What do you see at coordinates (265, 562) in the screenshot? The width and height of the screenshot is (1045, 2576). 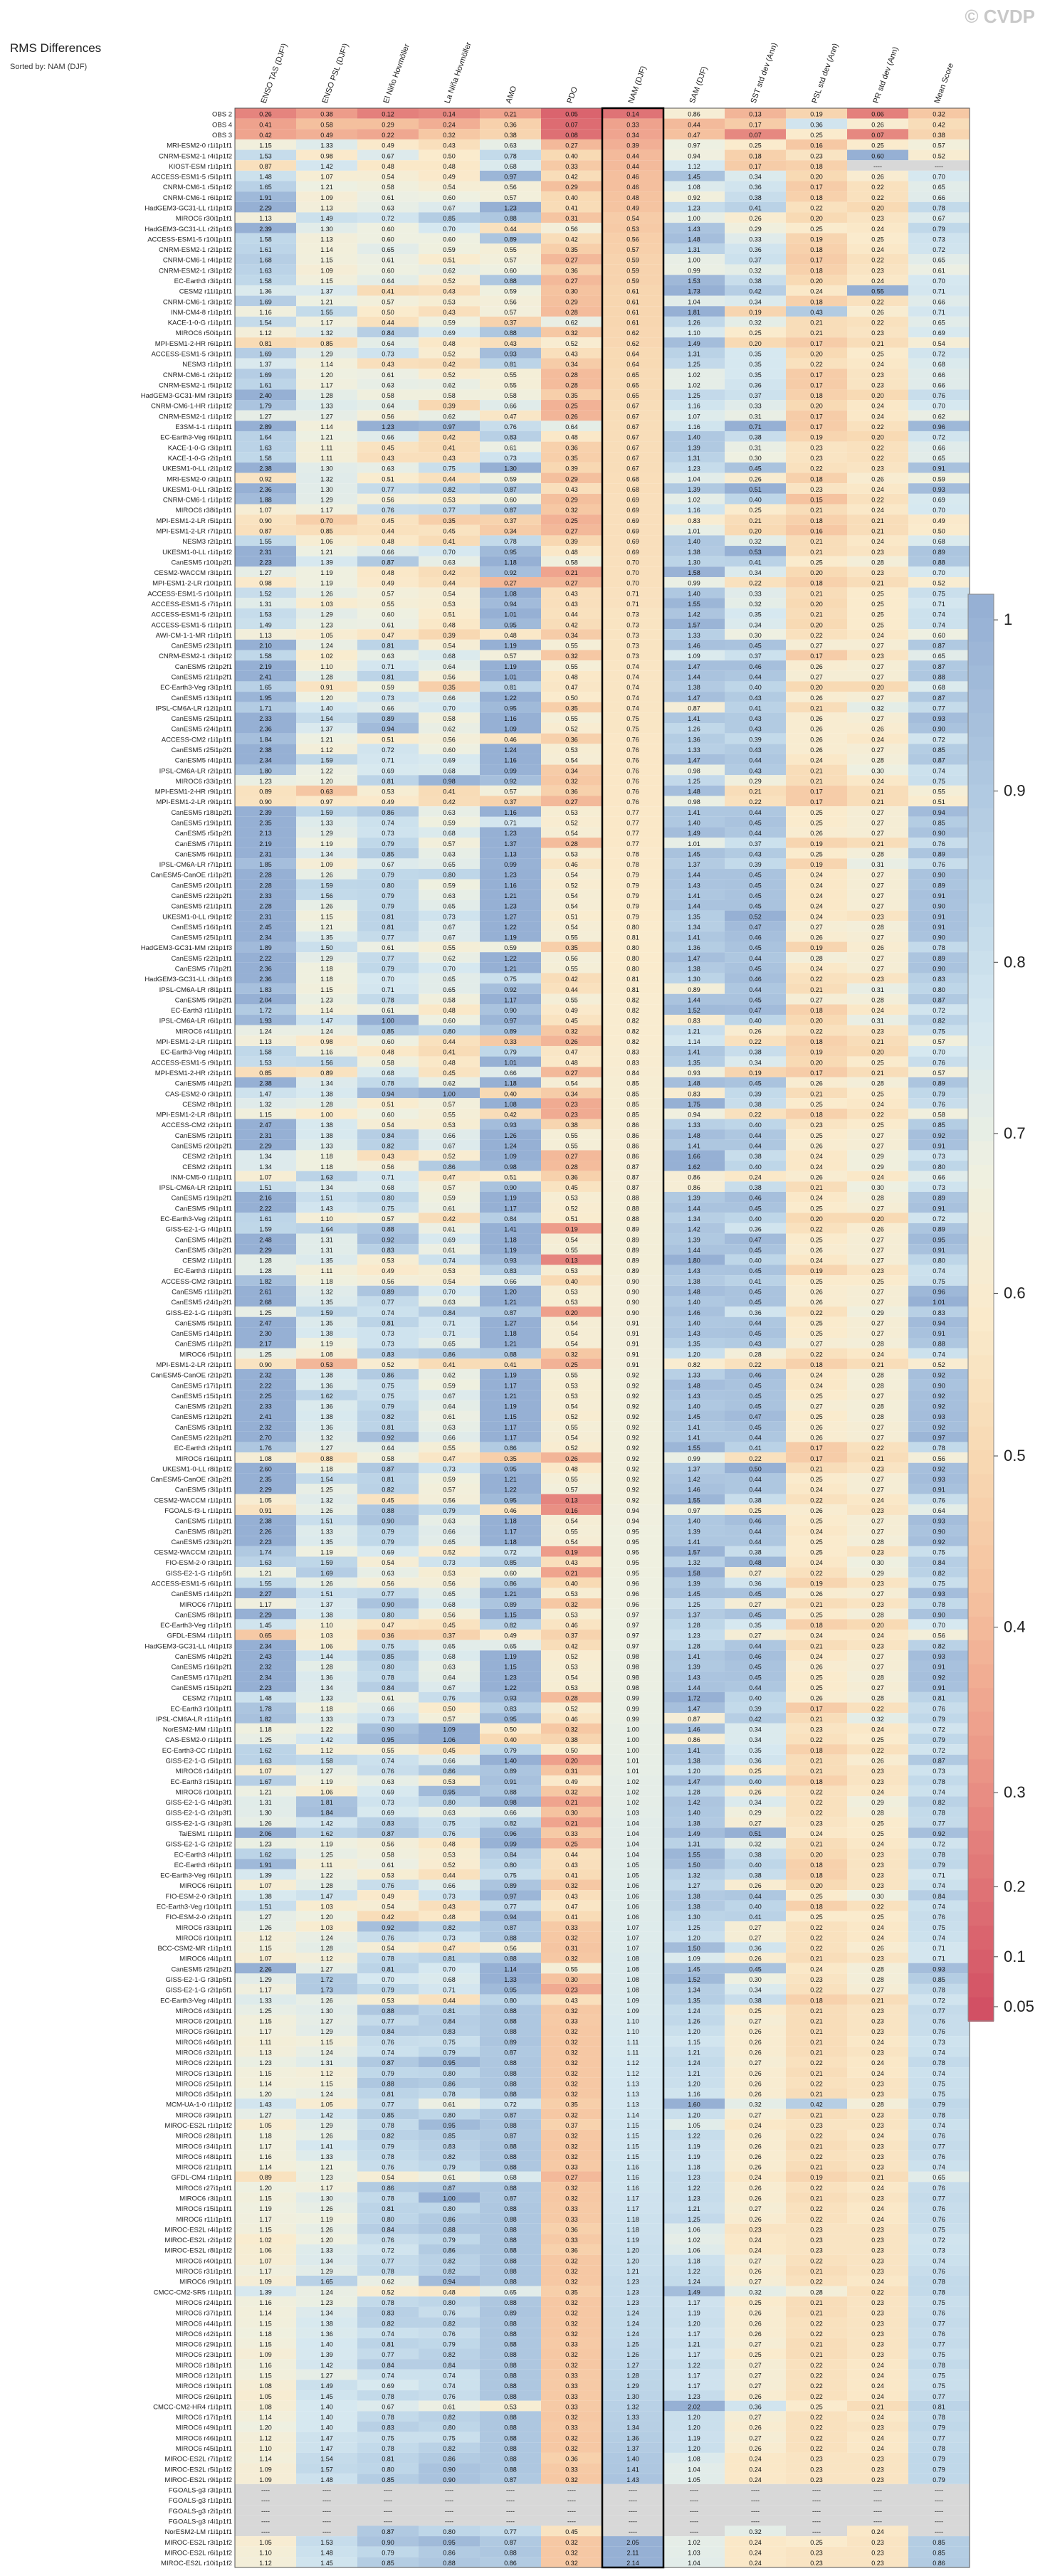 I see `cell-value: 2.23` at bounding box center [265, 562].